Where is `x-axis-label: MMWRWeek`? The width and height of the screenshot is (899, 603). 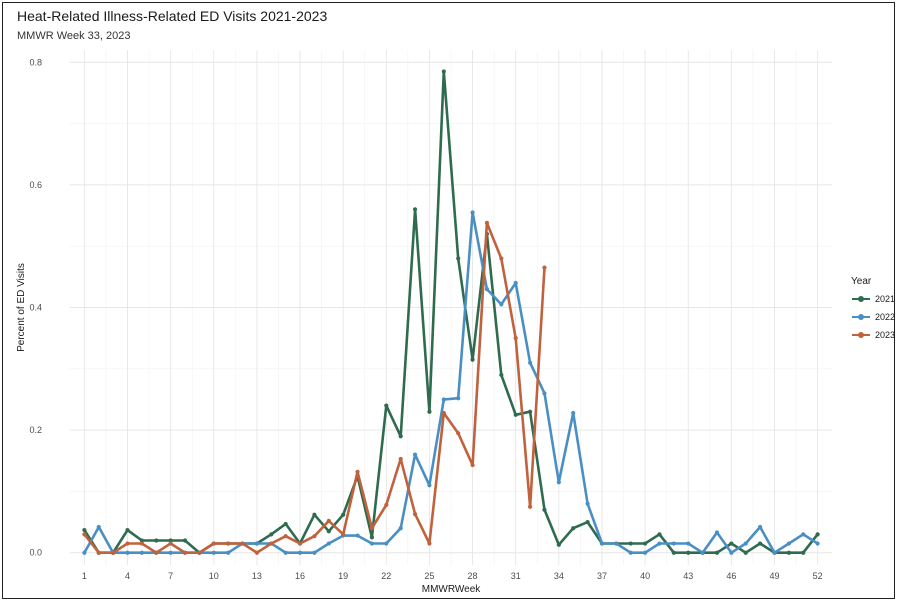
x-axis-label: MMWRWeek is located at coordinates (452, 589).